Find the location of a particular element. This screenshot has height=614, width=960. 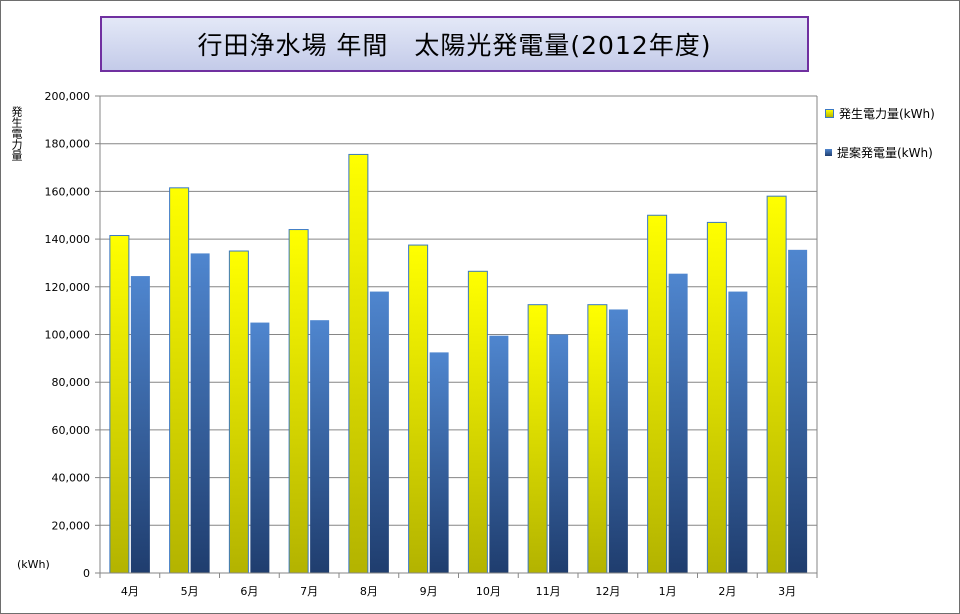

legend-item-proposed: 提案発電量(kWh) is located at coordinates (880, 152).